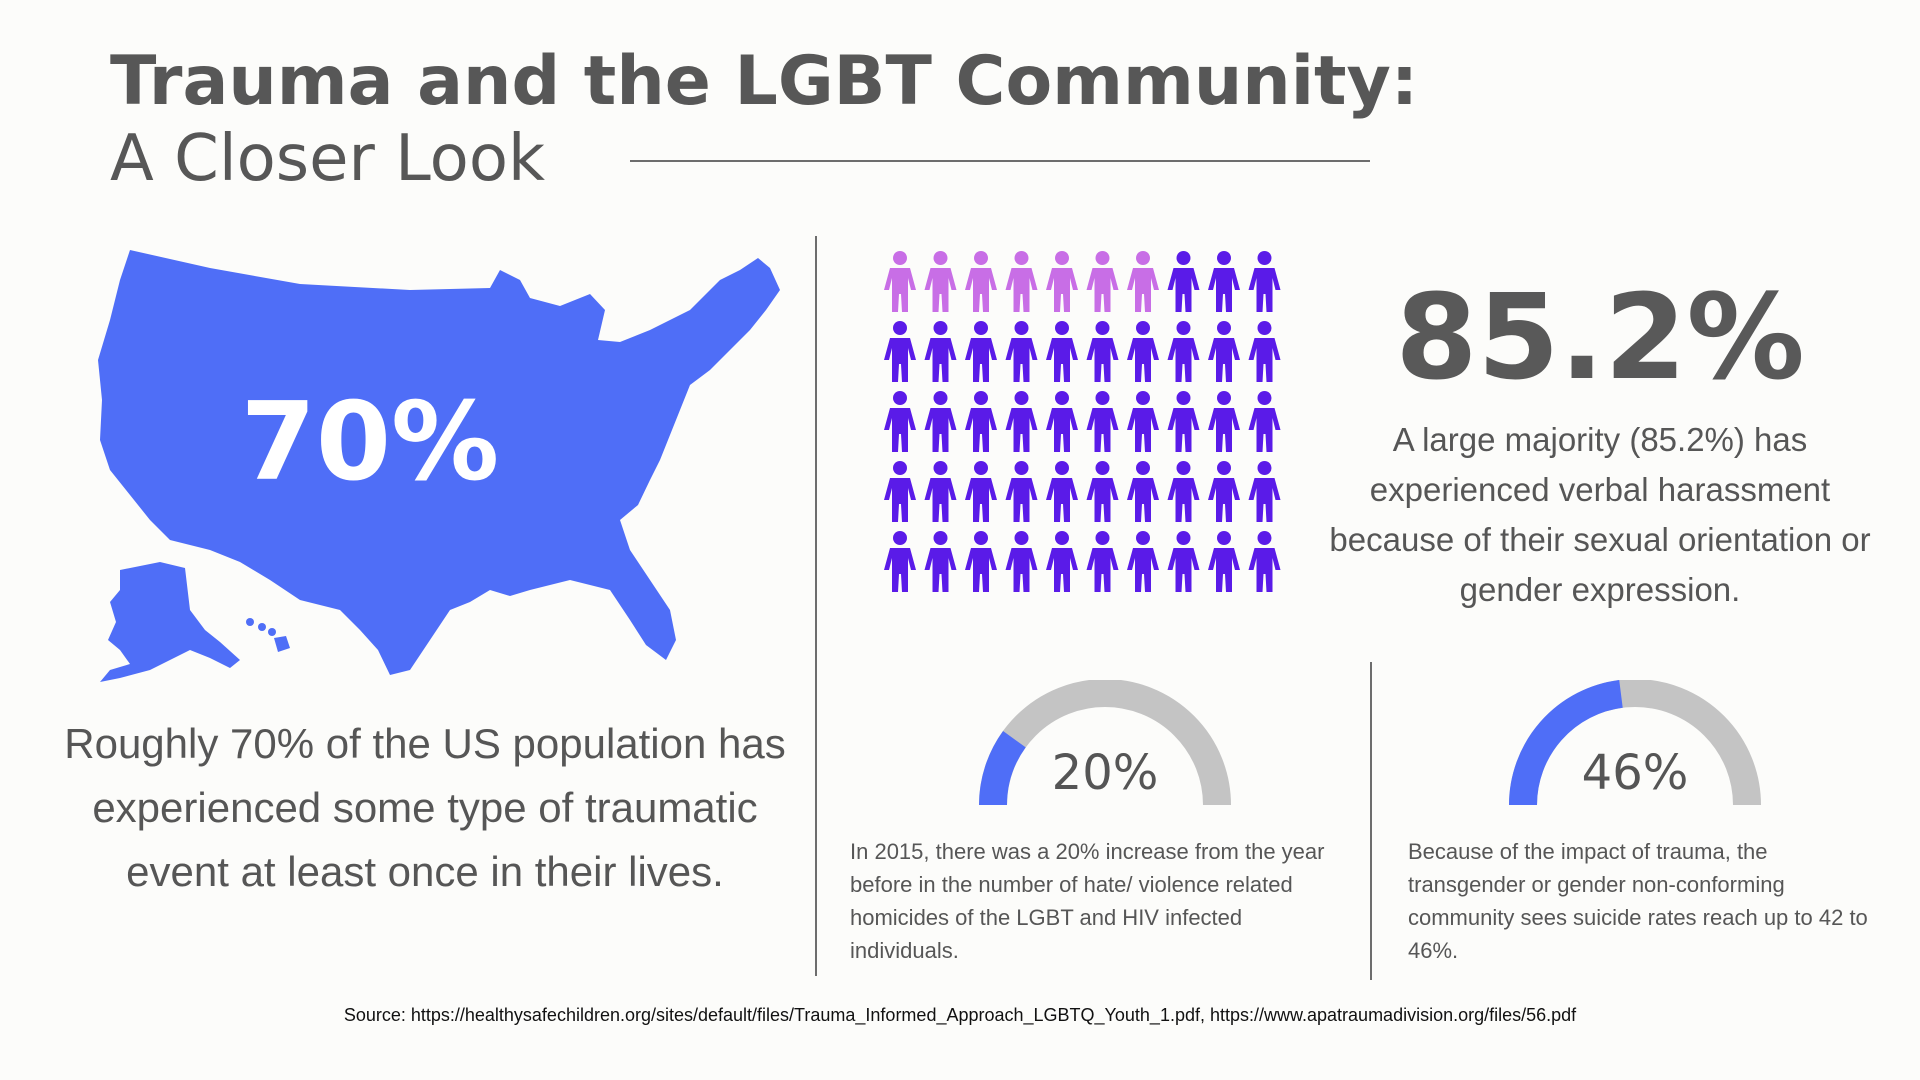  What do you see at coordinates (764, 81) in the screenshot?
I see `page-title: Trauma and the LGBT Community:` at bounding box center [764, 81].